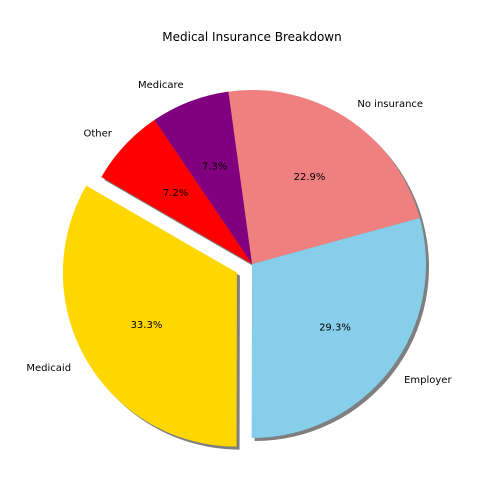 This screenshot has width=504, height=504. Describe the element at coordinates (147, 325) in the screenshot. I see `pct-medicaid: 33.3%` at that location.